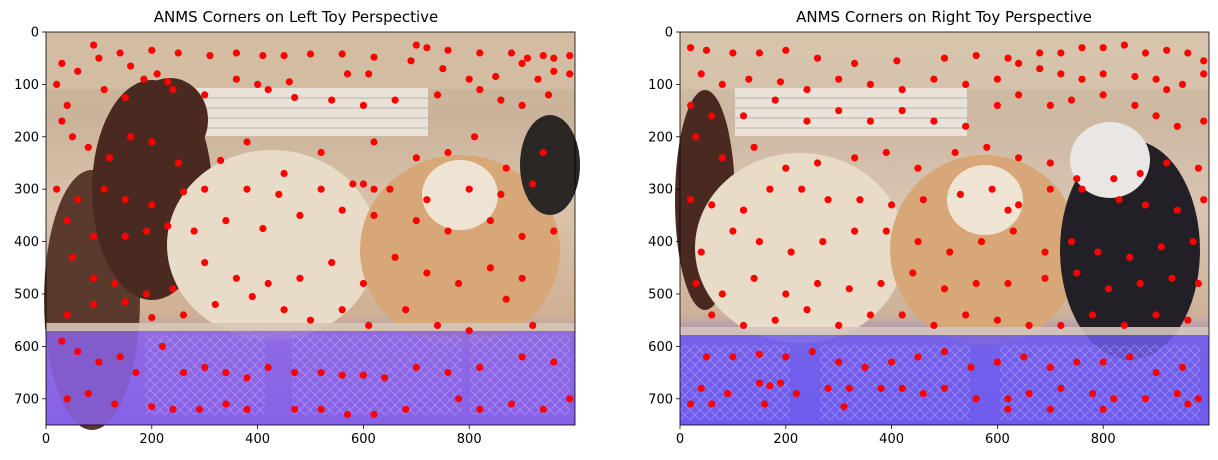  Describe the element at coordinates (46, 439) in the screenshot. I see `x-tick-label: 0` at that location.